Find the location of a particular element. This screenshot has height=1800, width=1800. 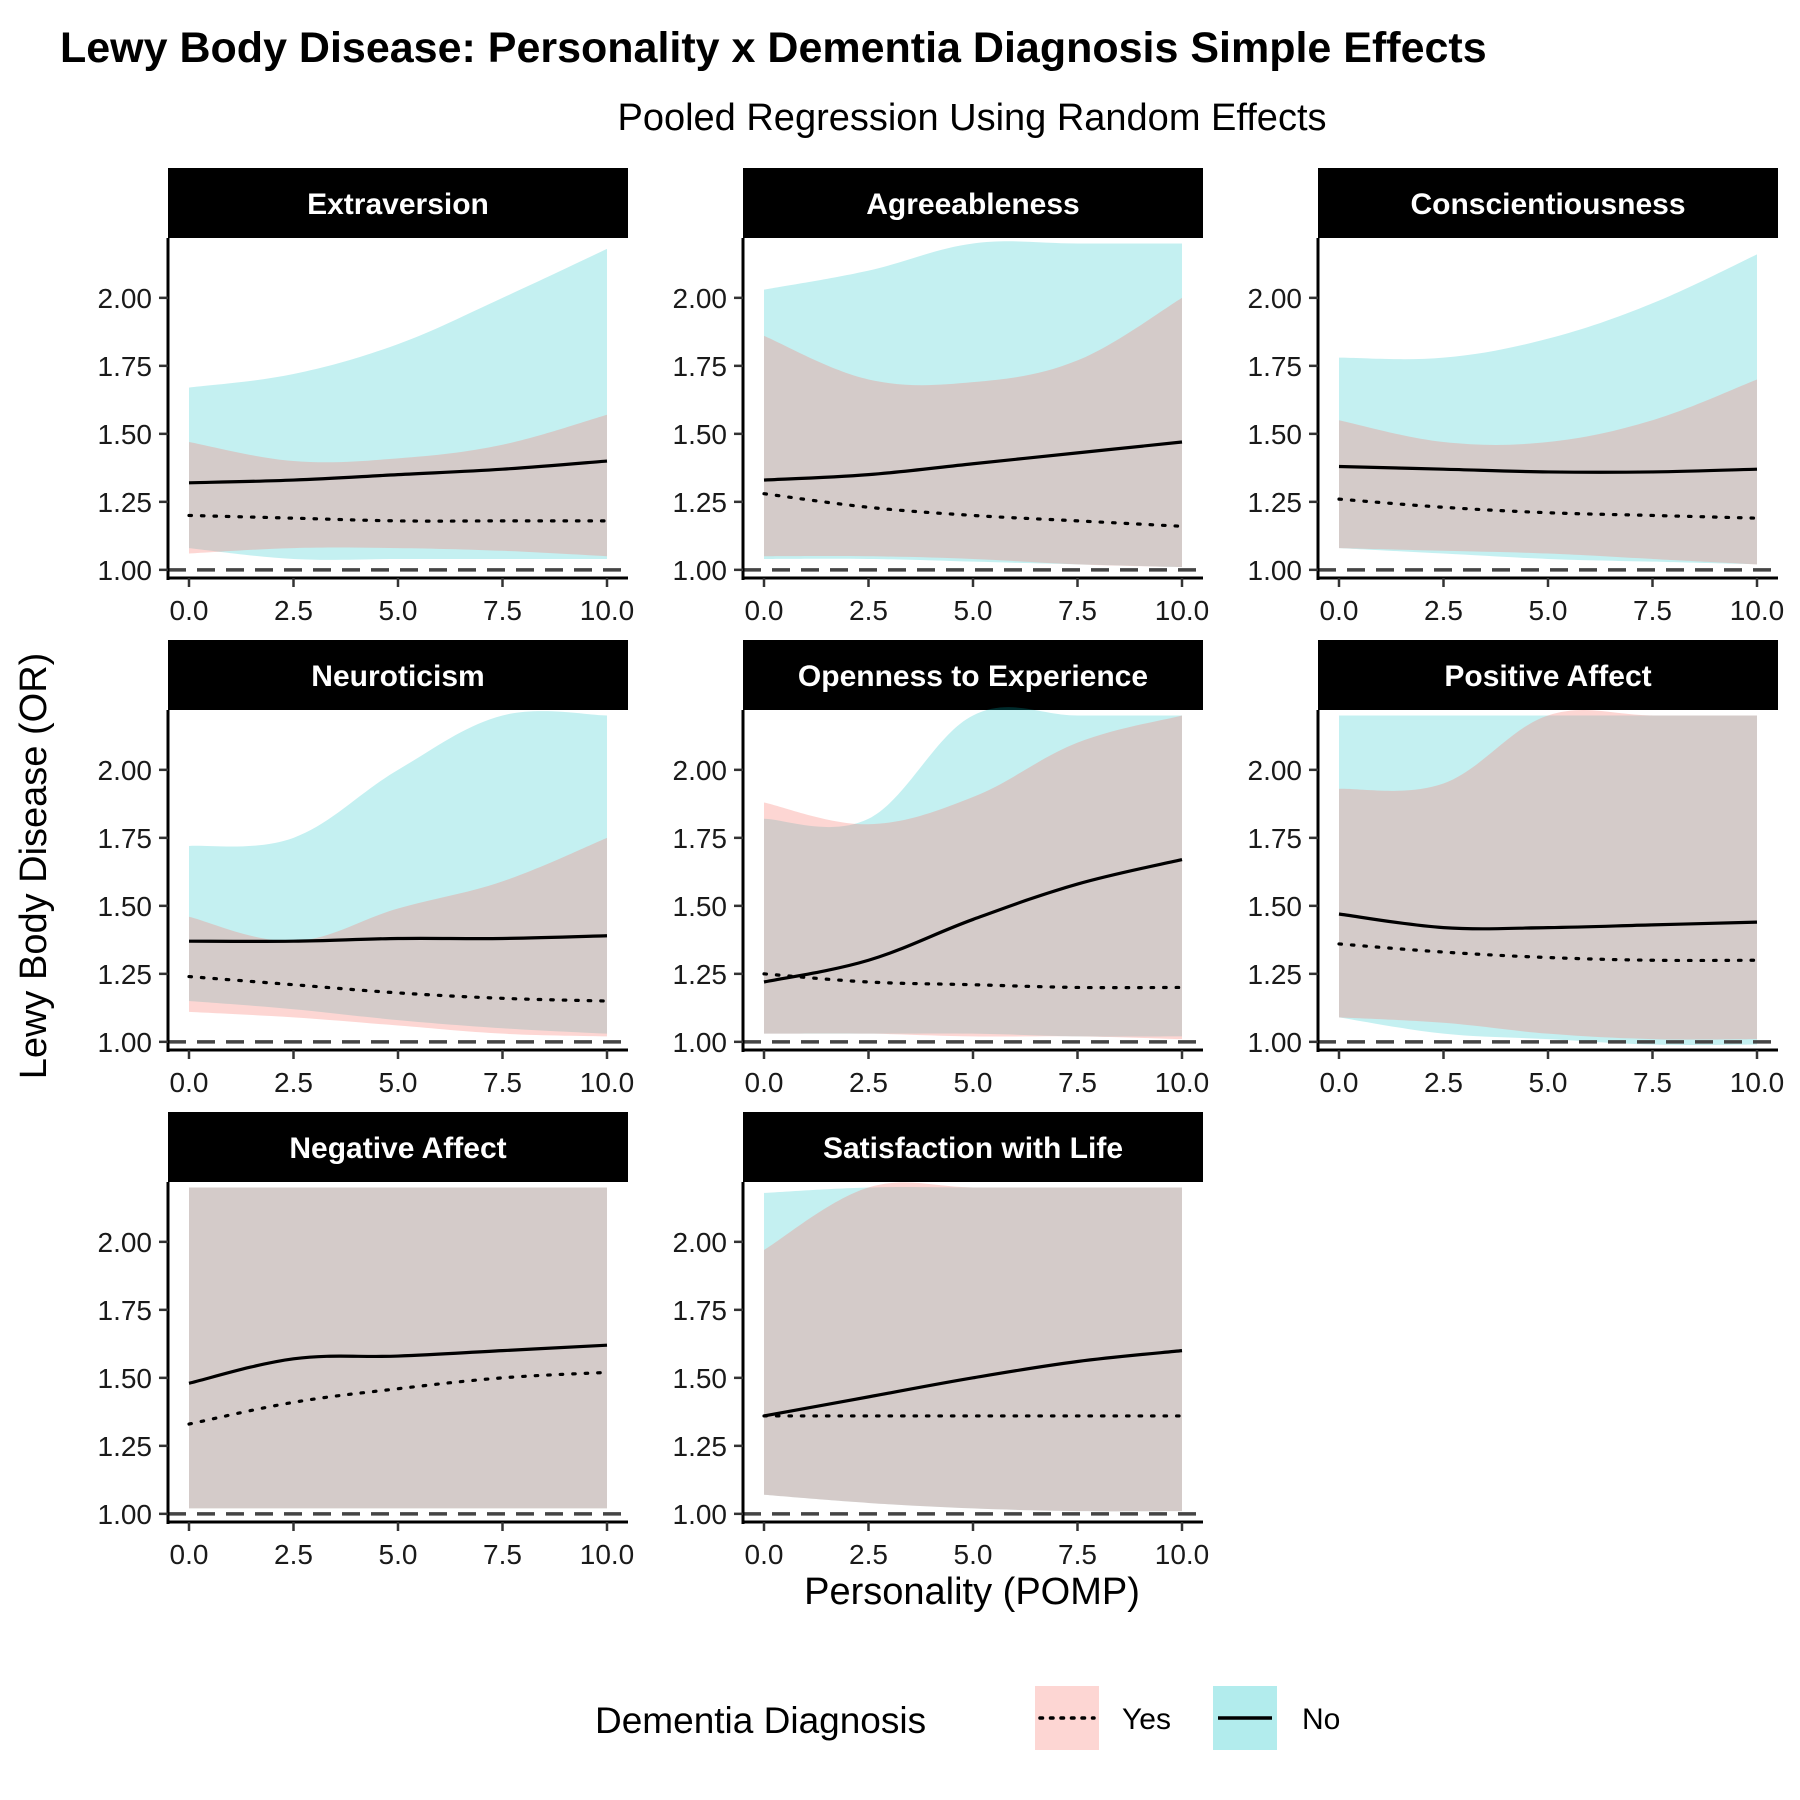

panel-title: Conscientiousness is located at coordinates (1547, 204).